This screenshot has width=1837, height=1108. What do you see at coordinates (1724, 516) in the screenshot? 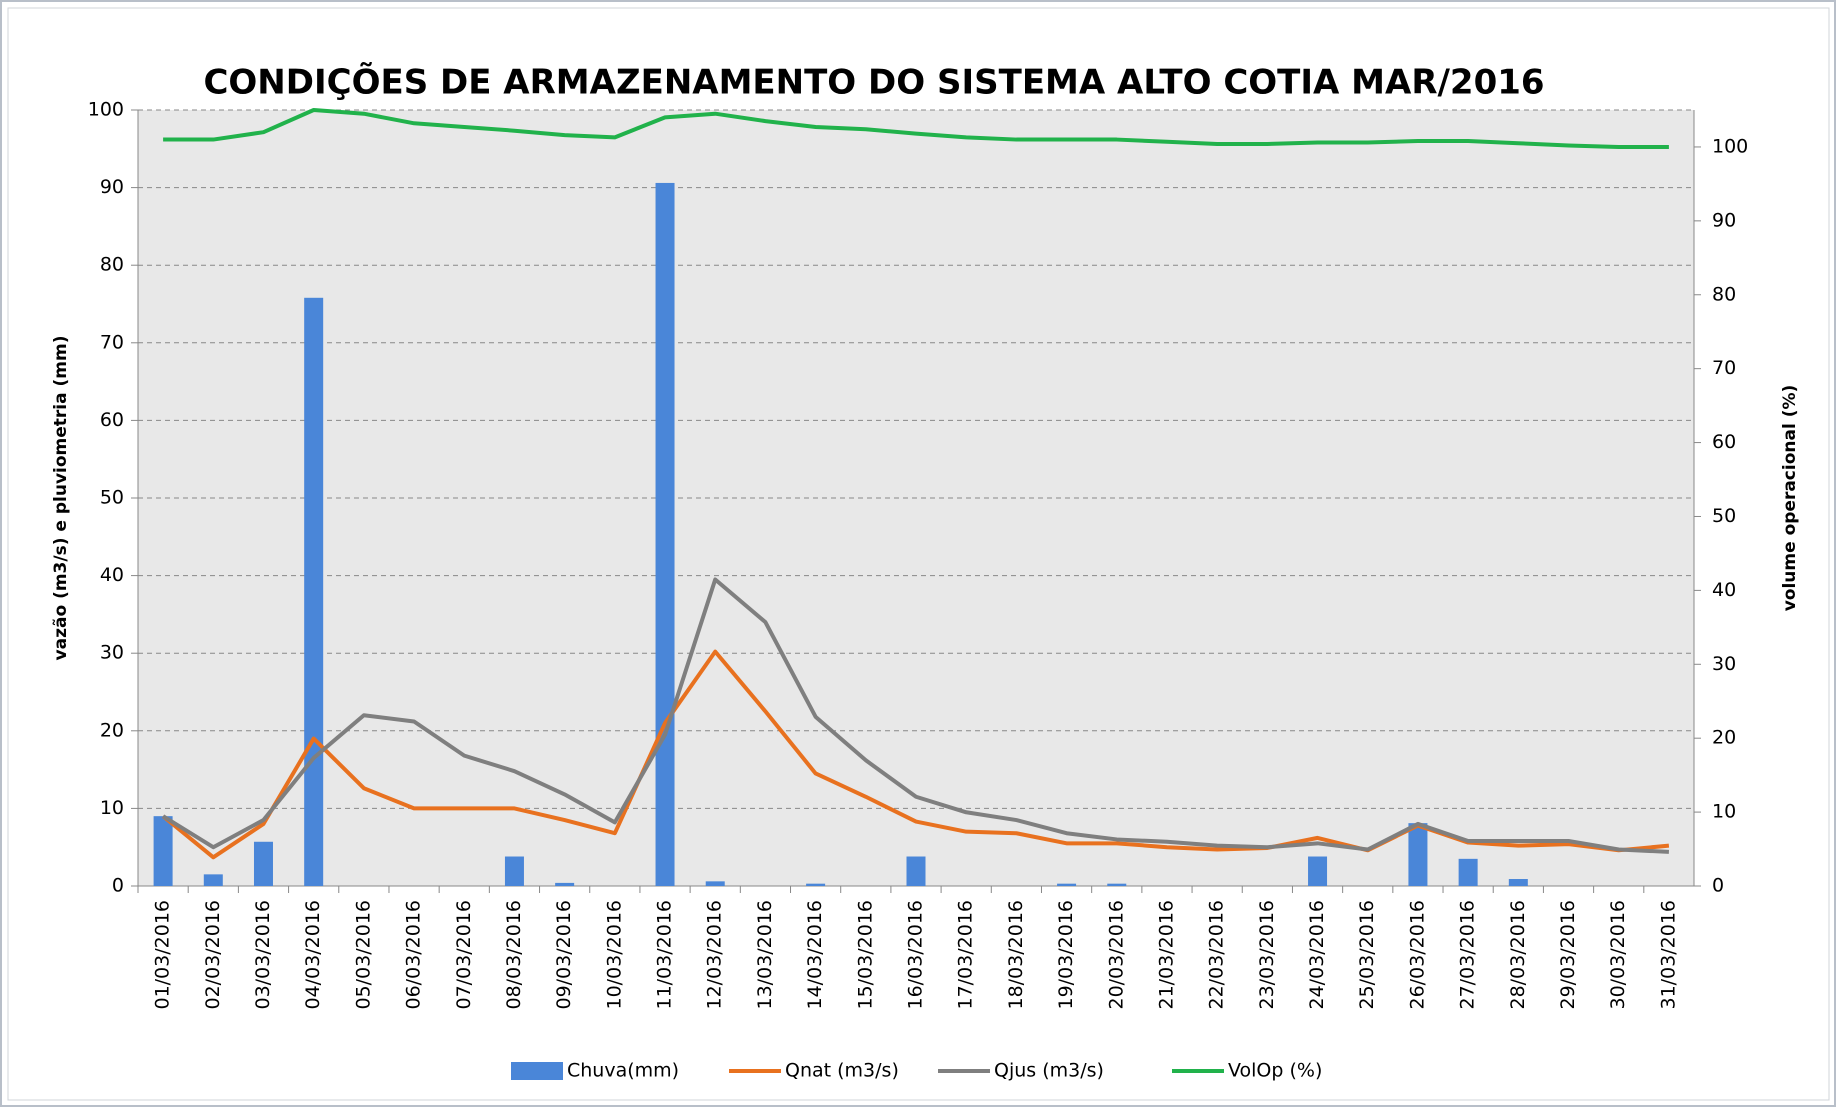
I see `y2-tick-label: 50` at bounding box center [1724, 516].